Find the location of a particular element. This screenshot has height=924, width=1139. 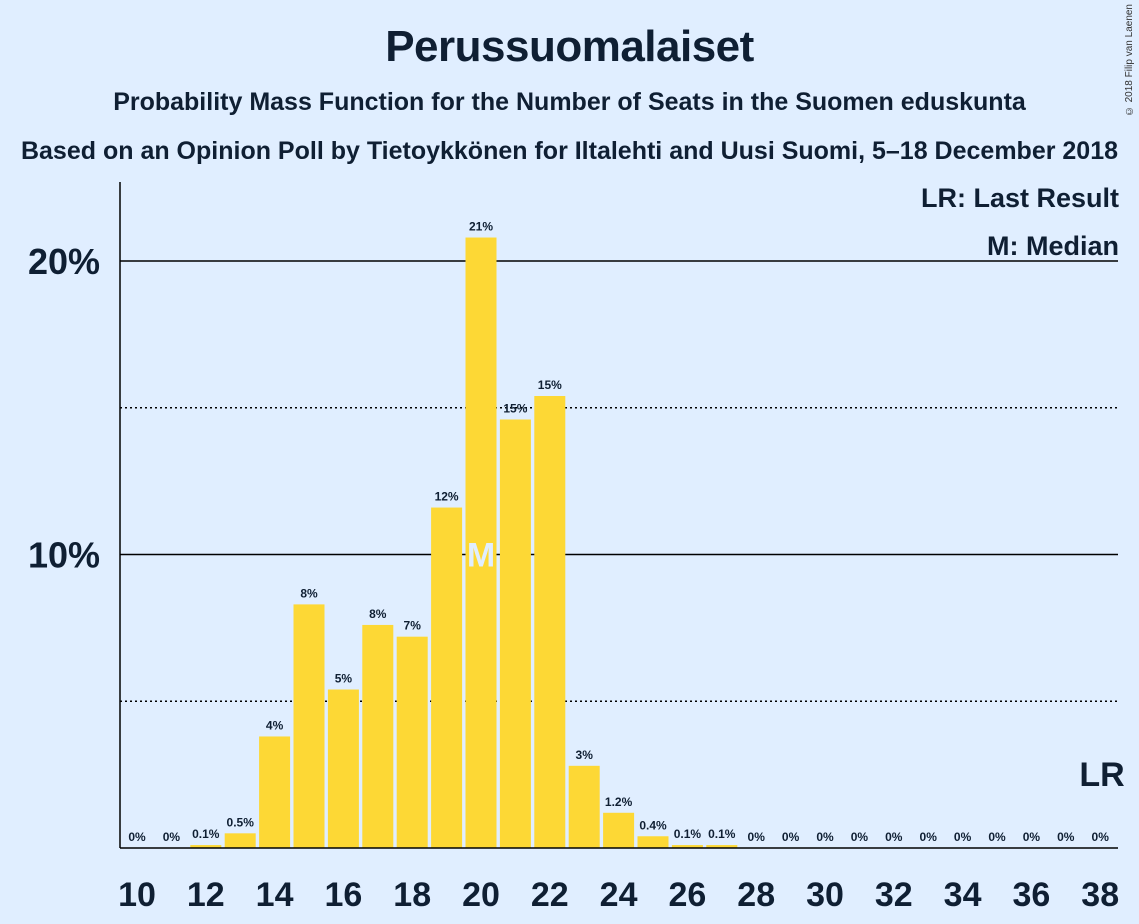

data-label-seat-34: 0% is located at coordinates (963, 837).